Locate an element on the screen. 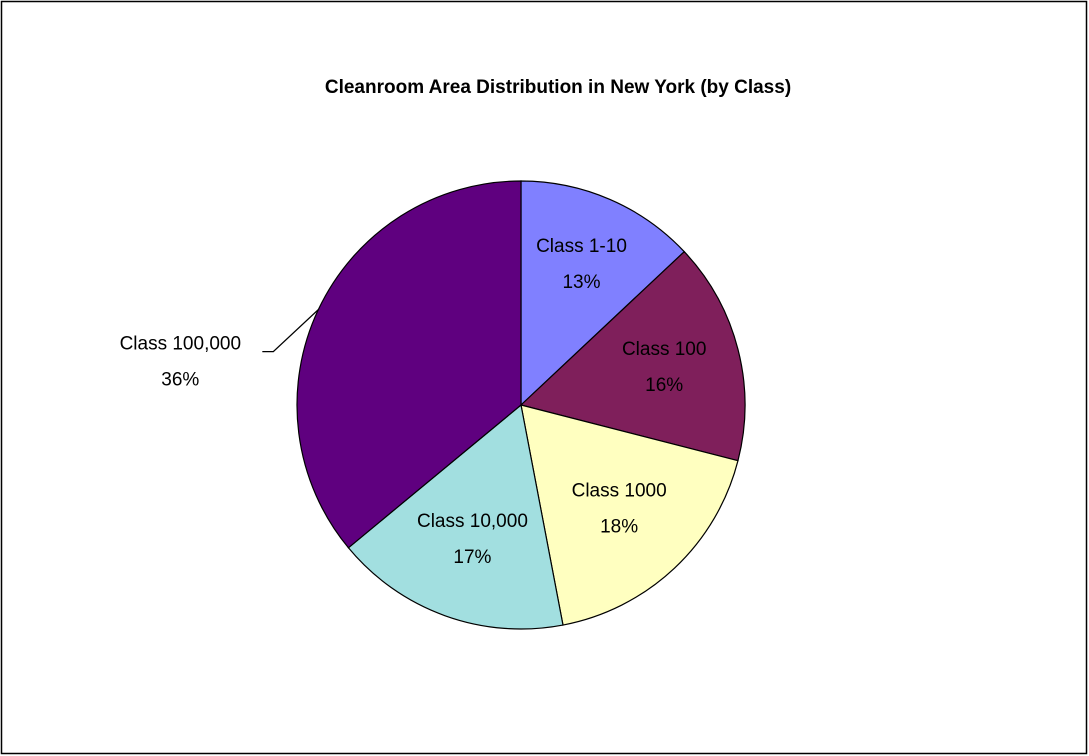 The width and height of the screenshot is (1089, 756). slice-value-label: 36% is located at coordinates (180, 380).